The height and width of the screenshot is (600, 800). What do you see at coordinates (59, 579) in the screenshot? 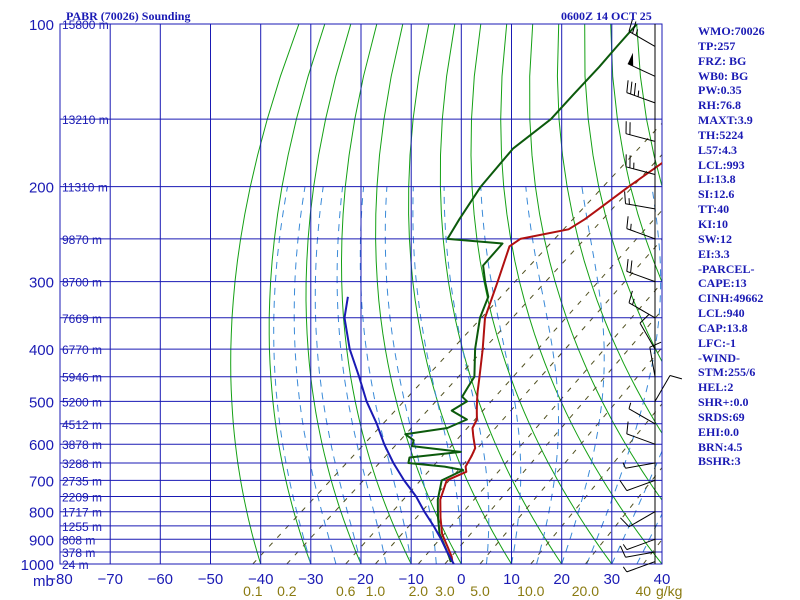
I see `temperature-tick-label: −80` at bounding box center [59, 579].